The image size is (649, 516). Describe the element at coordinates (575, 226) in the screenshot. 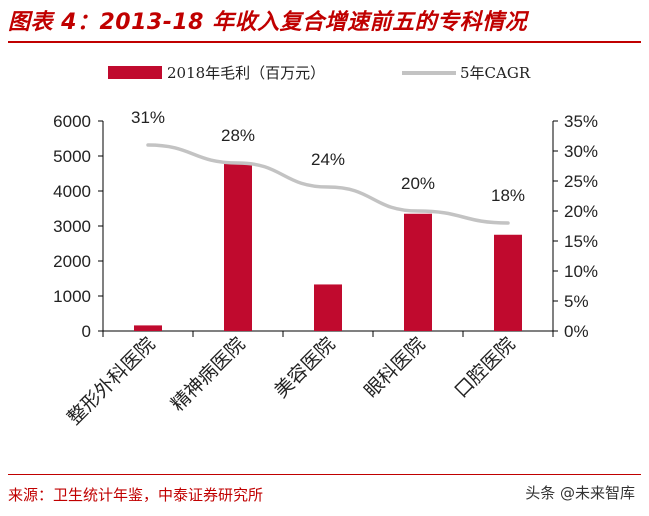

I see `right-axis-ticks: 0% 5% 10% 15% 20% 25% 30% 35%` at that location.